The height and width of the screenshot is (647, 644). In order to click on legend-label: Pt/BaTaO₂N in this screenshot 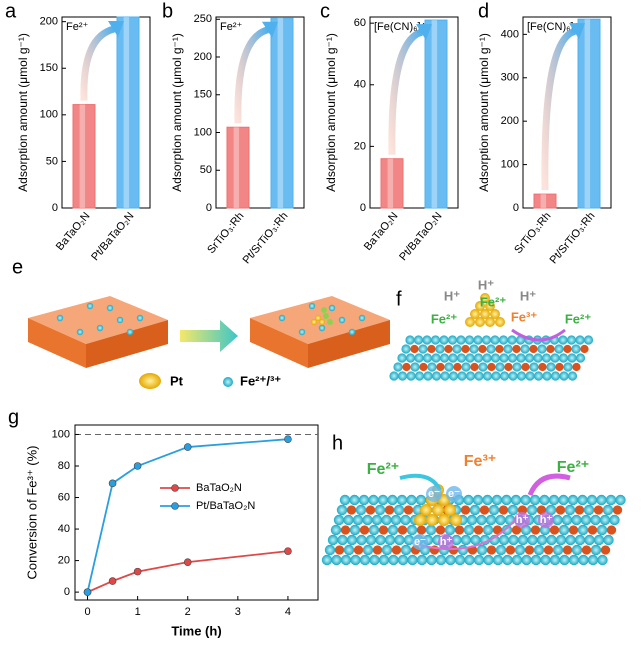, I will do `click(225, 506)`.